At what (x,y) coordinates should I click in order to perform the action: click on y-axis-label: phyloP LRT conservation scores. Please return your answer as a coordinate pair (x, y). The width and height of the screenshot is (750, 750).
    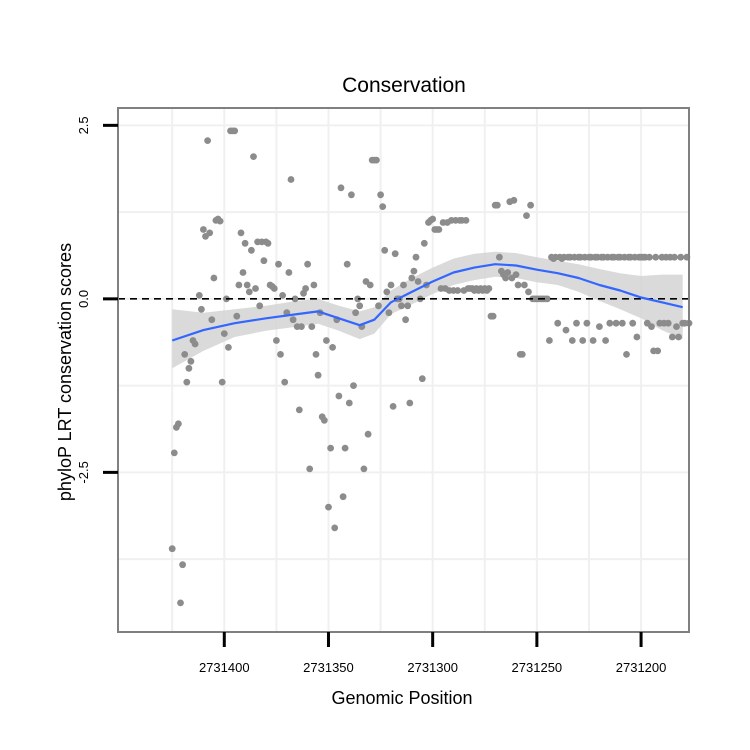
    Looking at the image, I should click on (65, 372).